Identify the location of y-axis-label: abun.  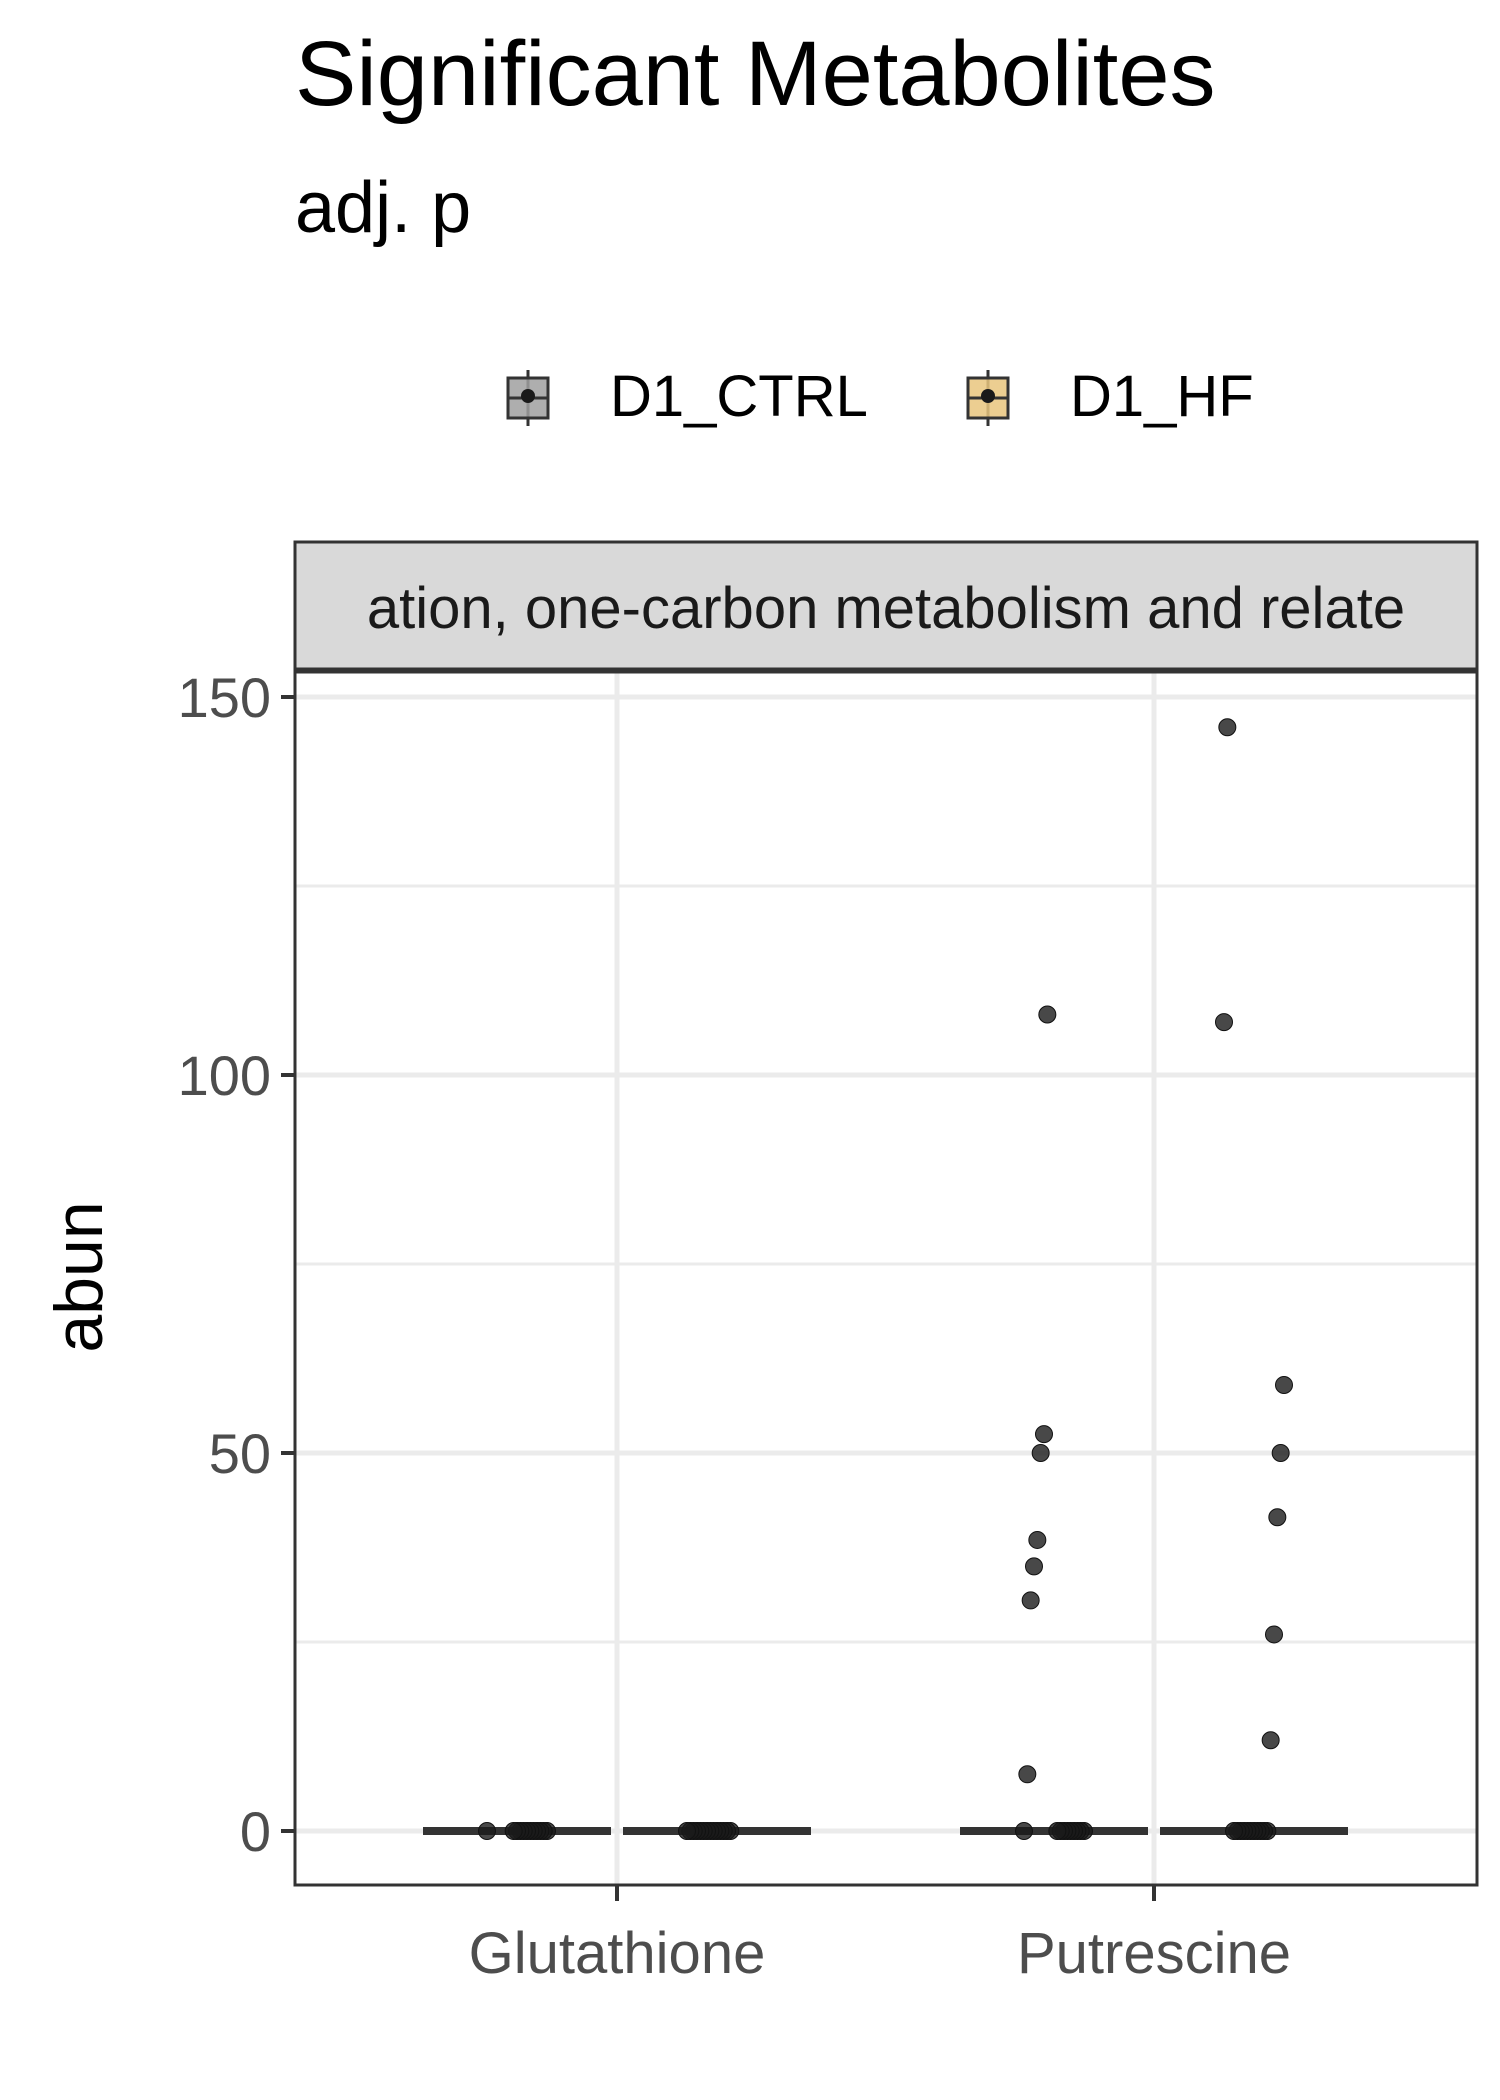
(79, 1276).